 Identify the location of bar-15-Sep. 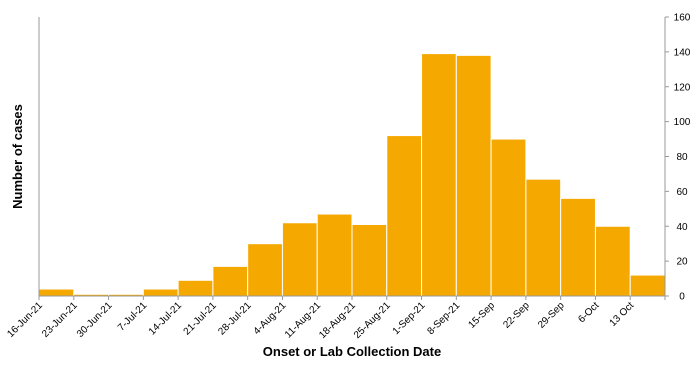
(508, 217).